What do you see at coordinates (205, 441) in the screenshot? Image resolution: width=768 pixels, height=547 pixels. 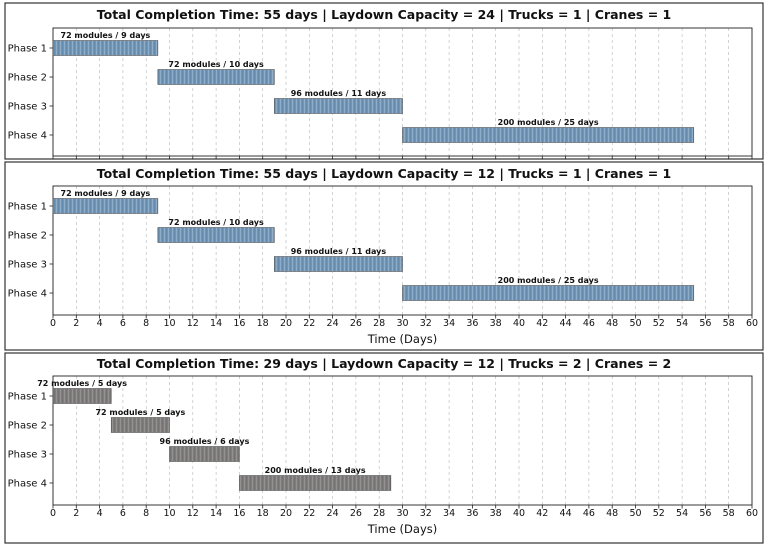 I see `bar-annotation: 96 modules / 6 days` at bounding box center [205, 441].